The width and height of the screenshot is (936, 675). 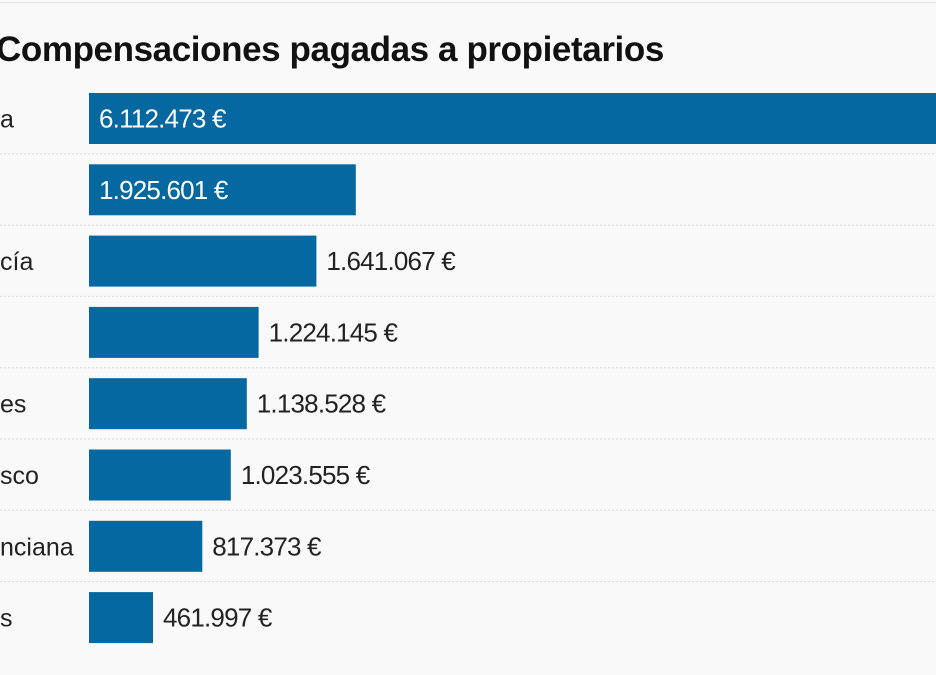 I want to click on value-label: 817.373 €, so click(x=267, y=546).